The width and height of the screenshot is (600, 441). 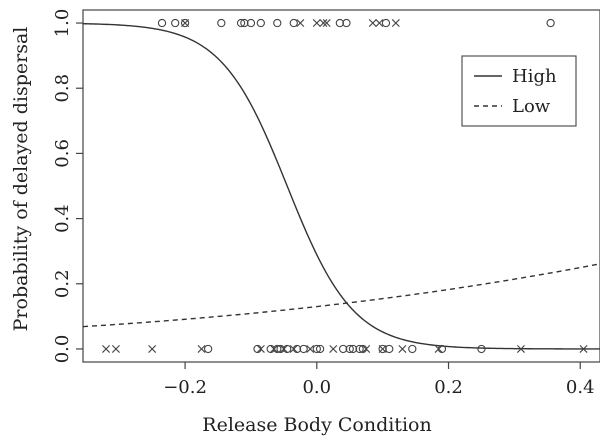 I want to click on legend-box, so click(x=519, y=91).